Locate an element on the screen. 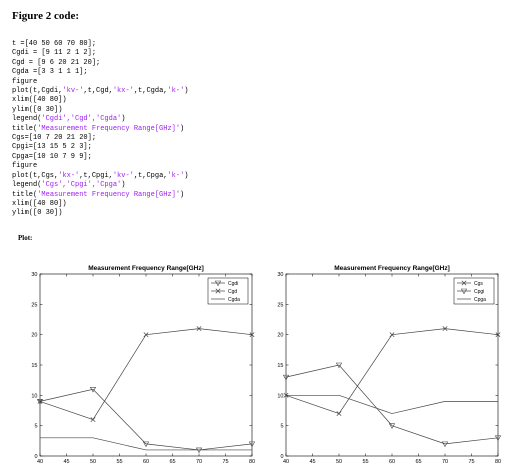  code-text: ,t,Cpgi, is located at coordinates (96, 175).